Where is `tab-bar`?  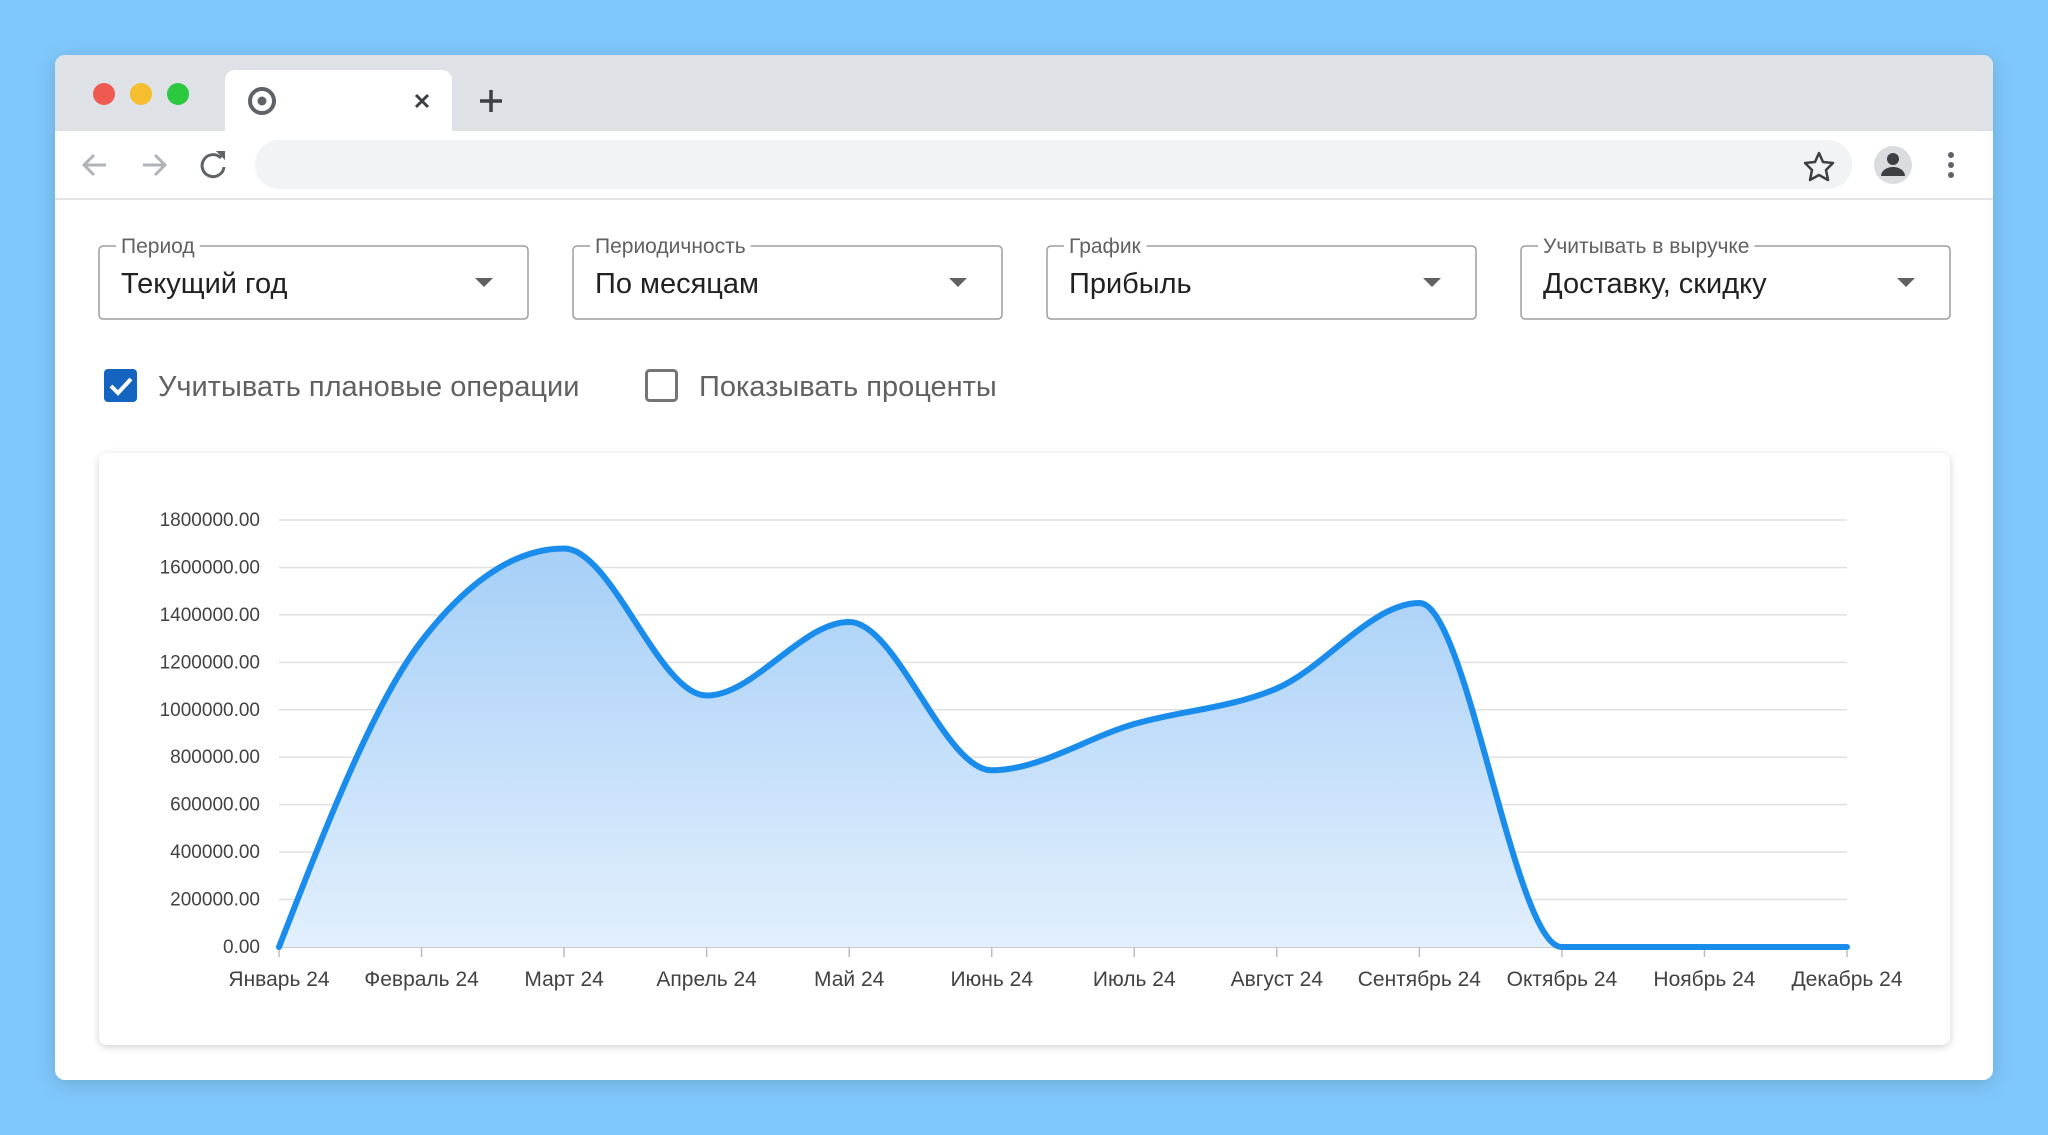 tab-bar is located at coordinates (1024, 93).